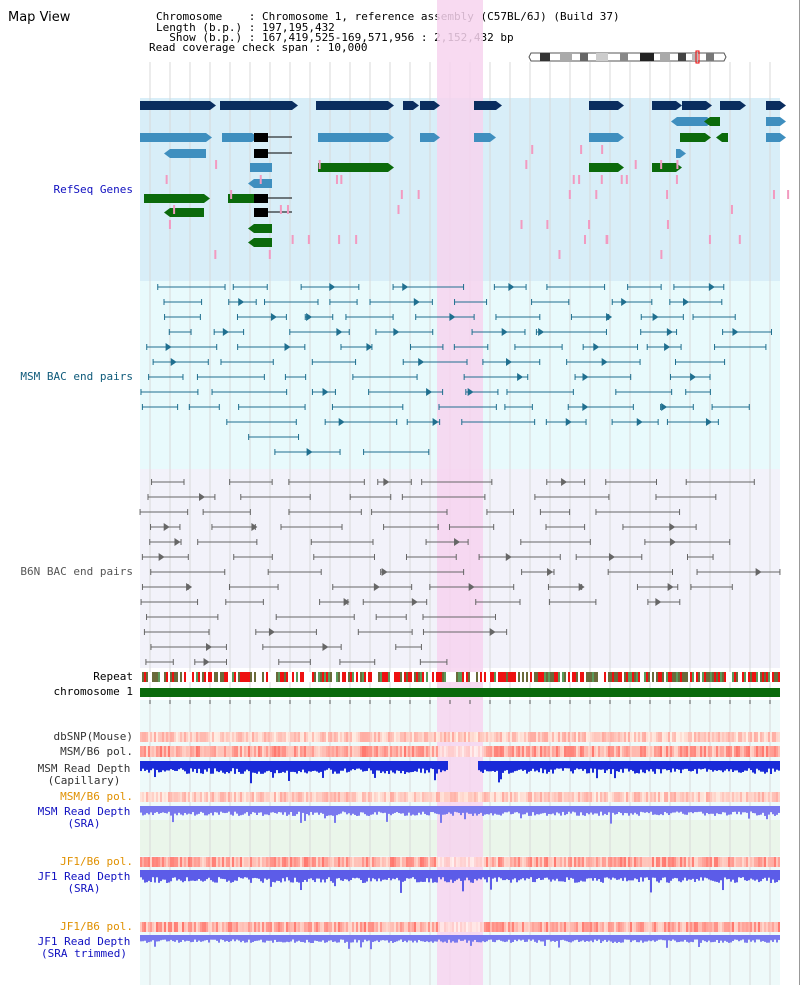 The width and height of the screenshot is (800, 985). What do you see at coordinates (603, 105) in the screenshot?
I see `gene-block` at bounding box center [603, 105].